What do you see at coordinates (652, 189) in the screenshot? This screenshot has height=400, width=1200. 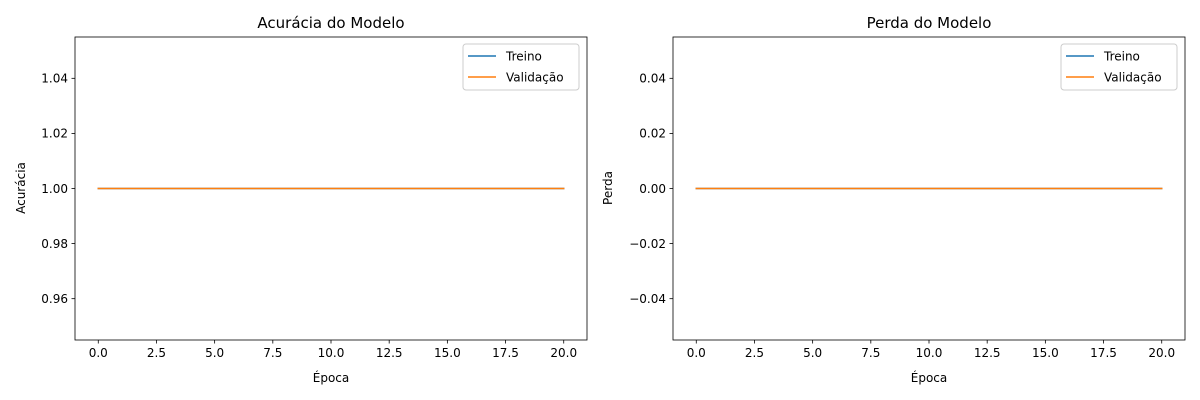 I see `loss-y-tick-label: 0.00` at bounding box center [652, 189].